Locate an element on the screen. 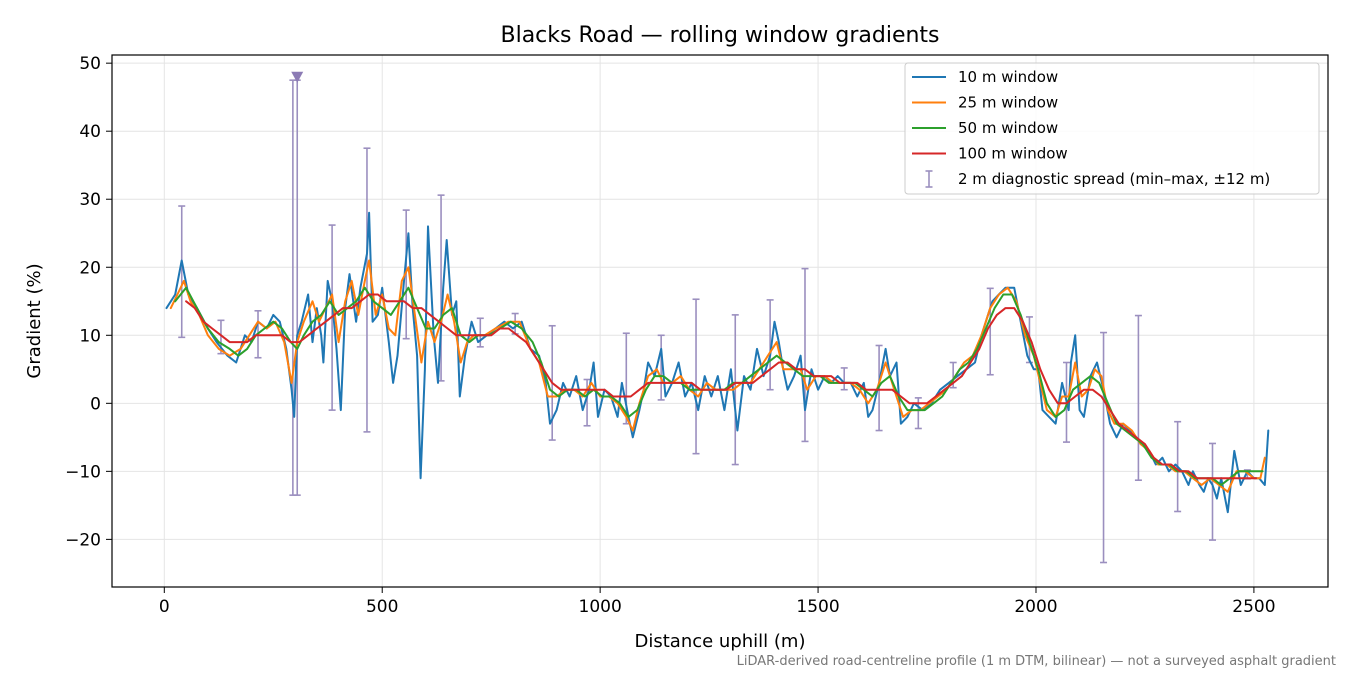 The height and width of the screenshot is (675, 1350). y-axis-ticks: −20 −10 0 10 20 30 40 50 is located at coordinates (88, 302).